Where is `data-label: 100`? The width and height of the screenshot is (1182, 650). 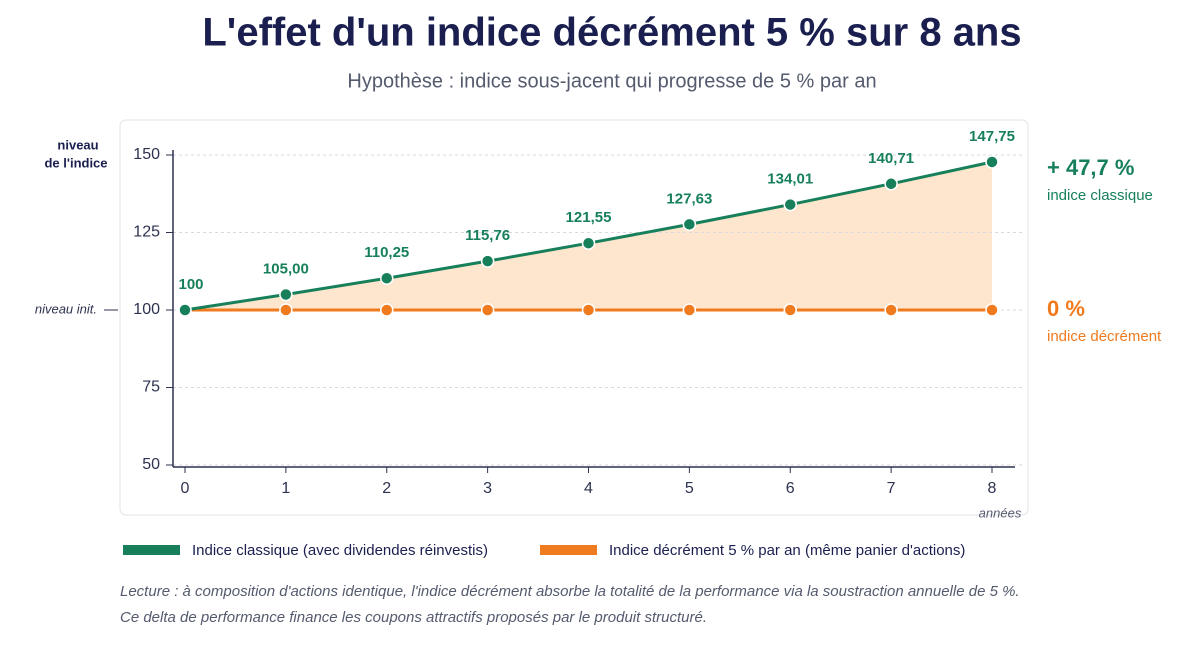 data-label: 100 is located at coordinates (190, 284).